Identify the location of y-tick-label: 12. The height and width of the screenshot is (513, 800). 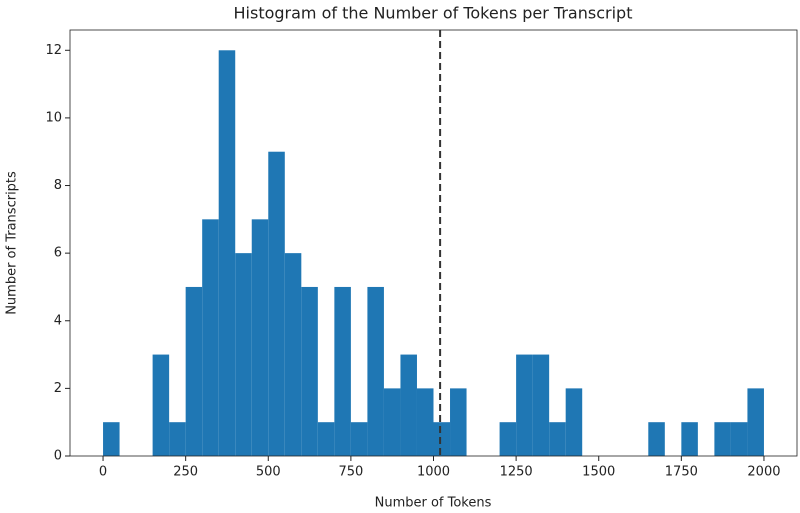
(53, 50).